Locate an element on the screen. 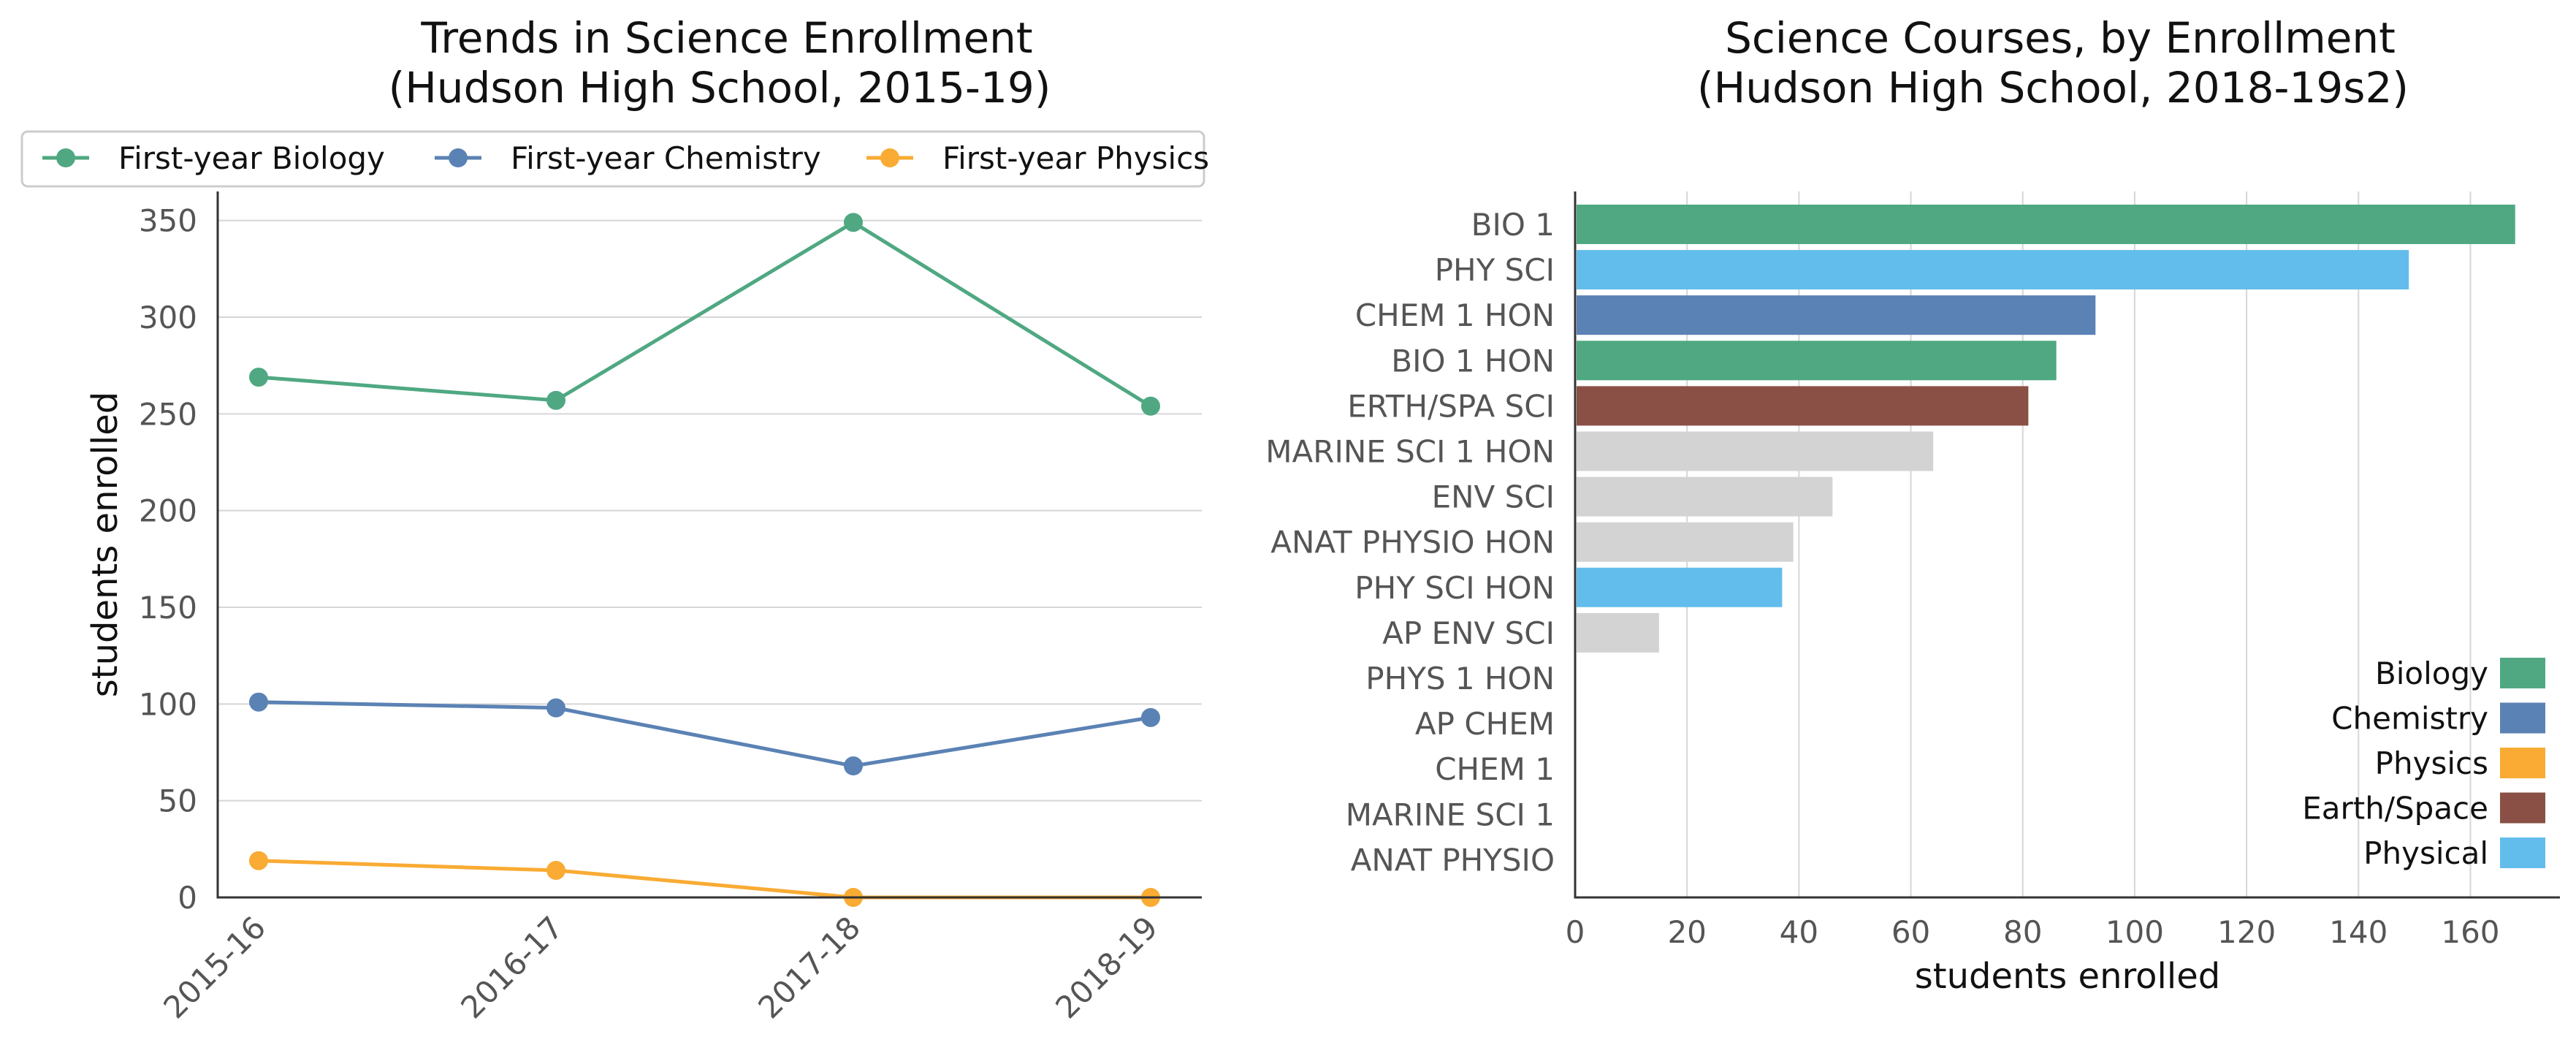 The height and width of the screenshot is (1056, 2576). bar-chart-x-axis-label: students enrolled is located at coordinates (2067, 976).